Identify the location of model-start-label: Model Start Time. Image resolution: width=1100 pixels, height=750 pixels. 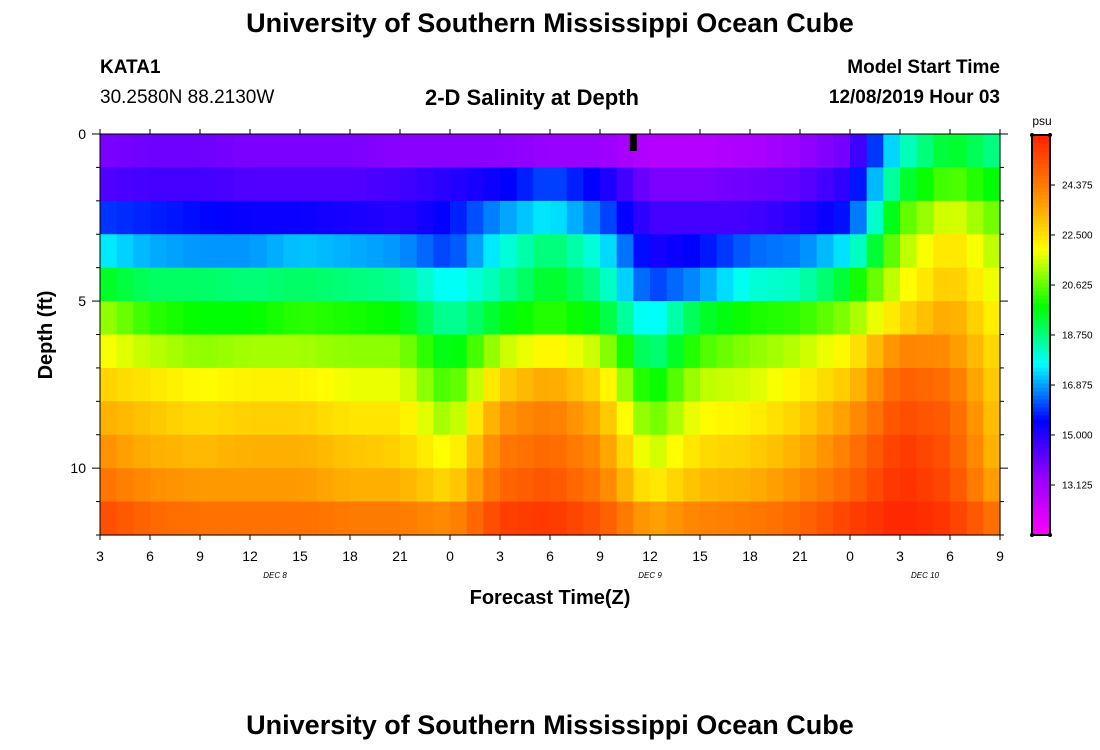
(923, 67).